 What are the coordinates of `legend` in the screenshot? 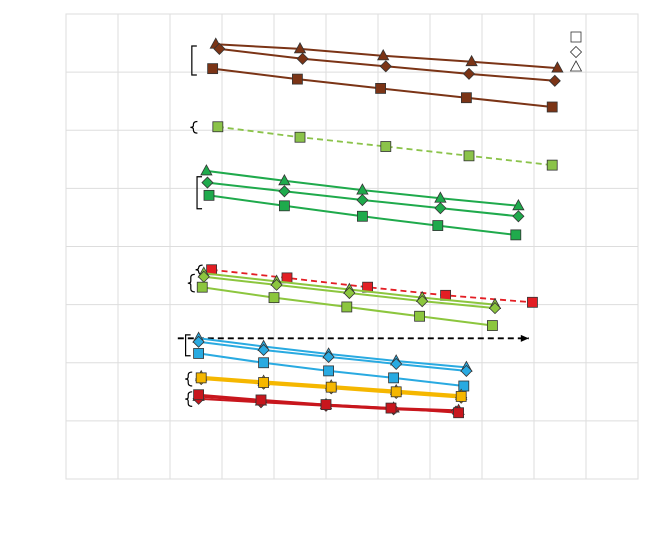 It's located at (576, 51).